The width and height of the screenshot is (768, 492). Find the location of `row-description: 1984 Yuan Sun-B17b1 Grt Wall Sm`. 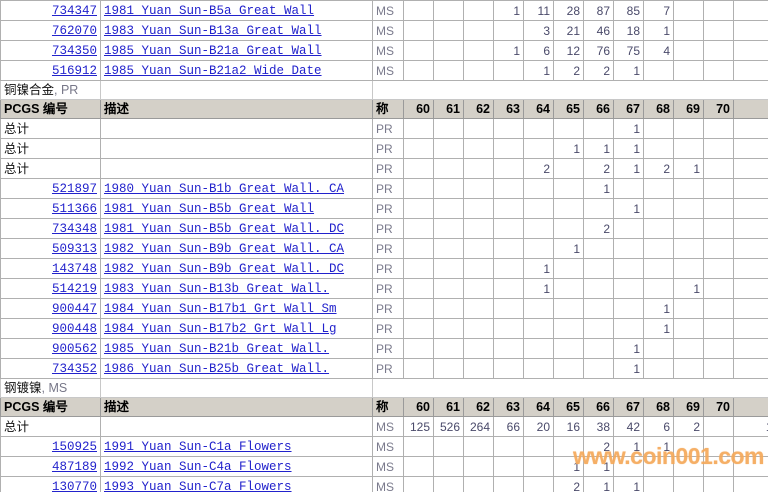

row-description: 1984 Yuan Sun-B17b1 Grt Wall Sm is located at coordinates (236, 308).